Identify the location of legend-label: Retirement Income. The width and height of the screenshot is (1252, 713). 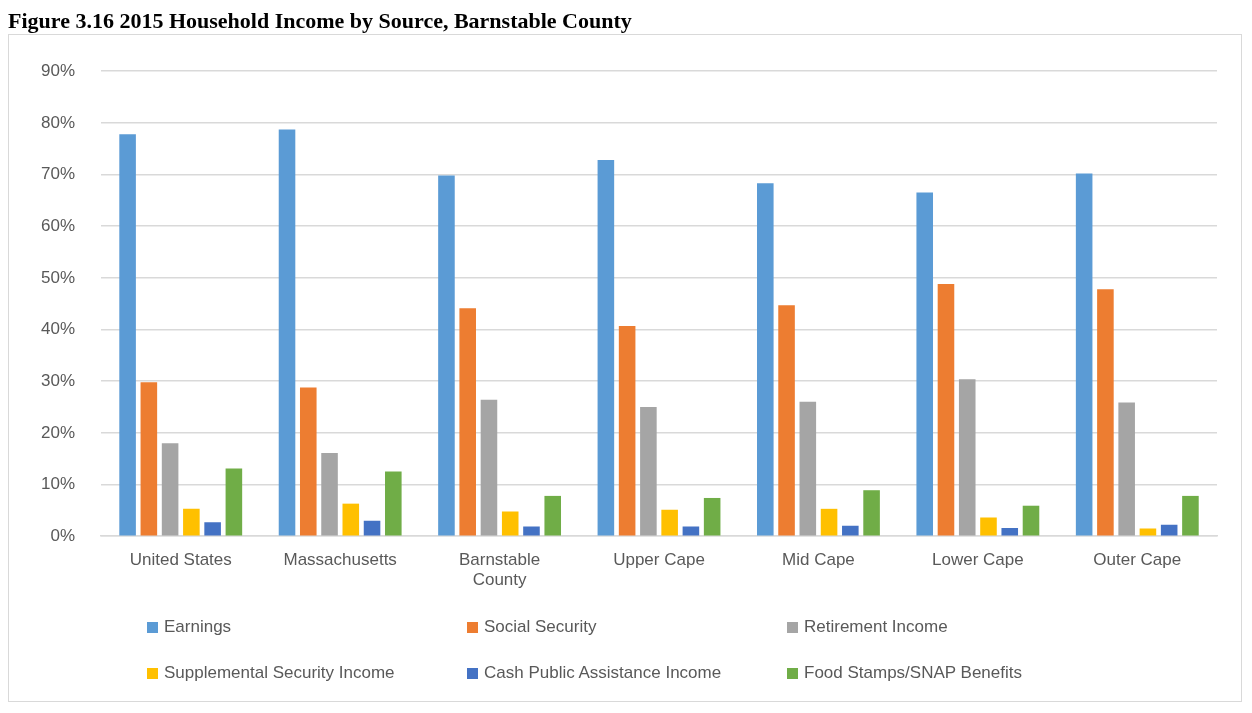
(876, 627).